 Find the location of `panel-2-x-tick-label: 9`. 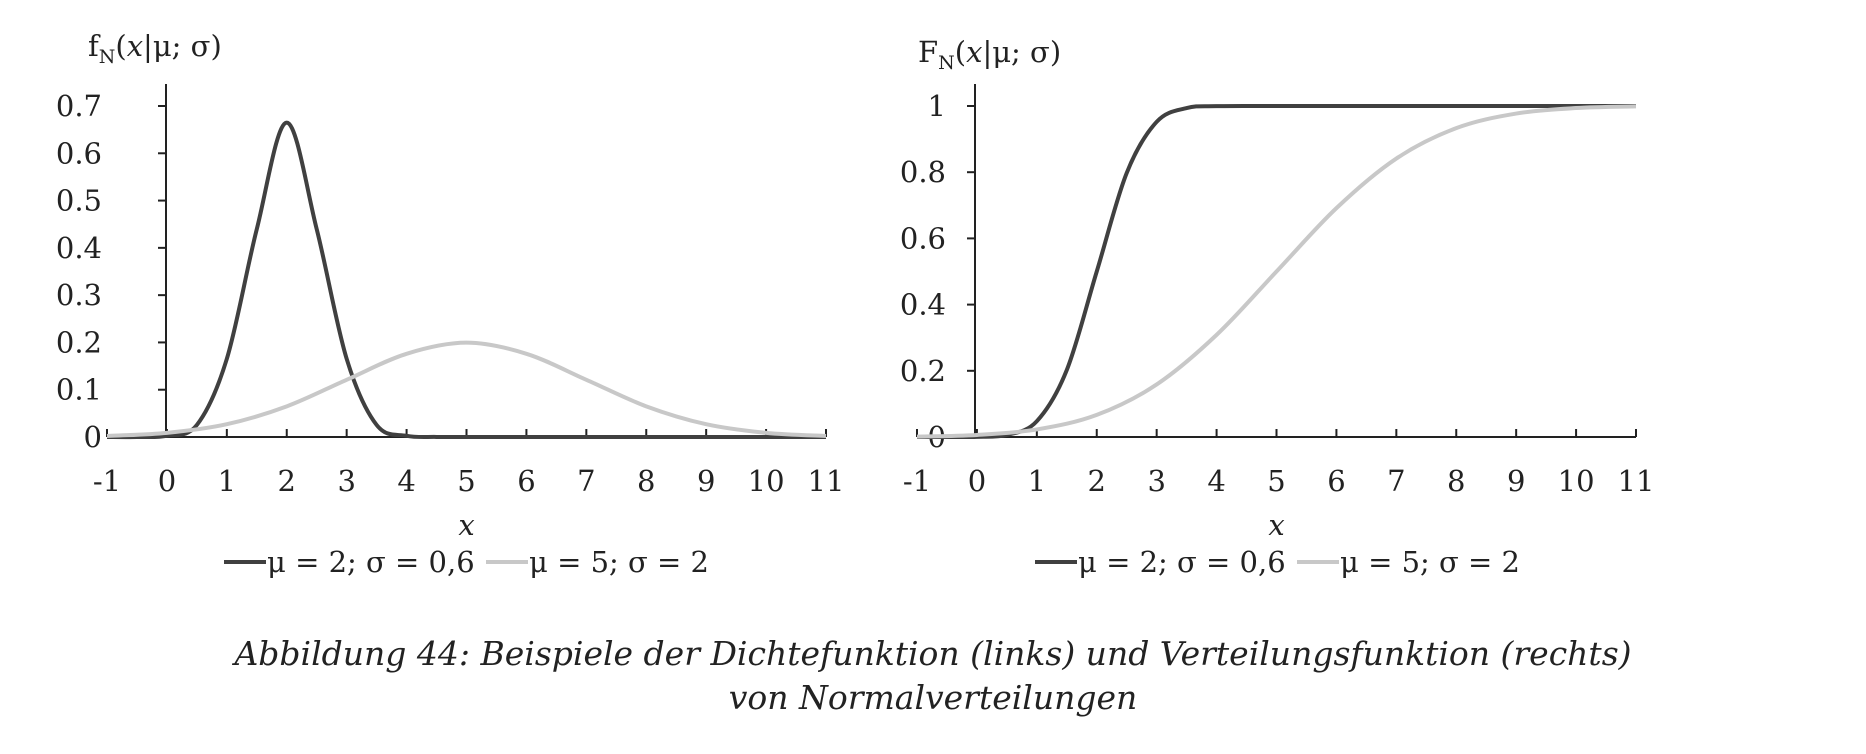

panel-2-x-tick-label: 9 is located at coordinates (1516, 481).